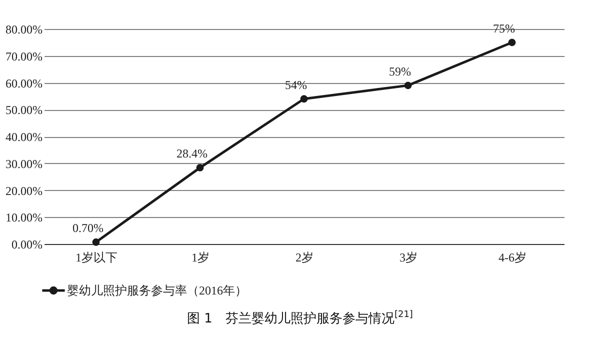  I want to click on y-tick-label: 30.00%, so click(24, 163).